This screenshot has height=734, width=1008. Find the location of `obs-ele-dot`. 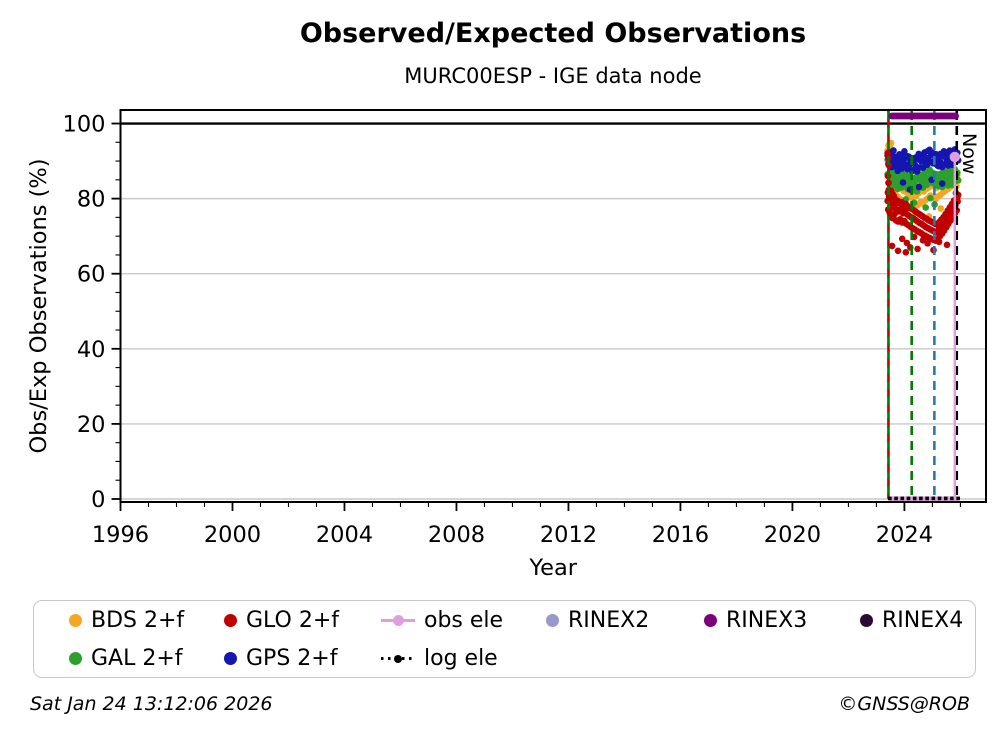

obs-ele-dot is located at coordinates (398, 620).